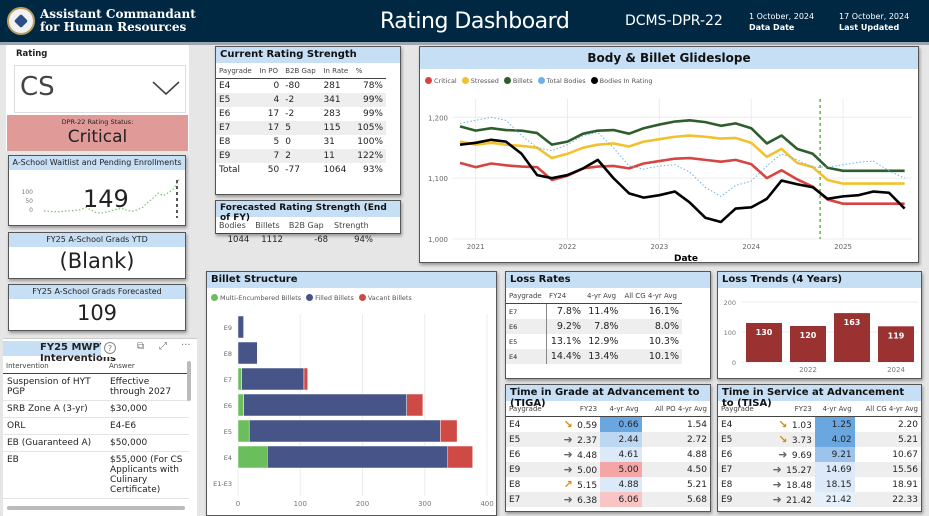 The height and width of the screenshot is (516, 929). I want to click on table-cell: 5, so click(301, 128).